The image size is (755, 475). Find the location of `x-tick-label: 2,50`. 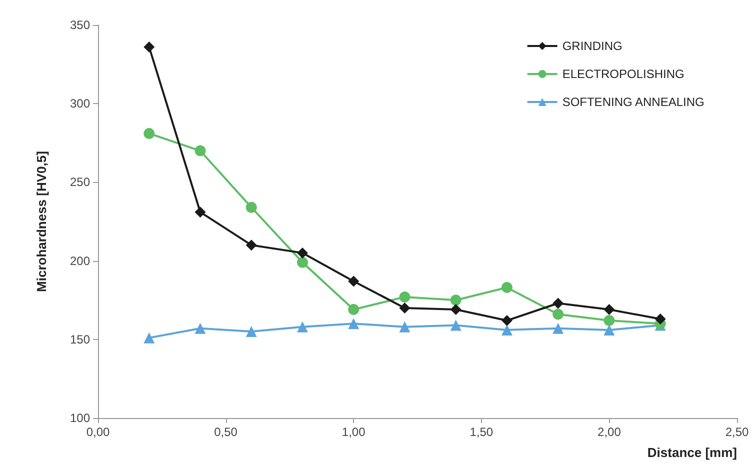

x-tick-label: 2,50 is located at coordinates (737, 432).